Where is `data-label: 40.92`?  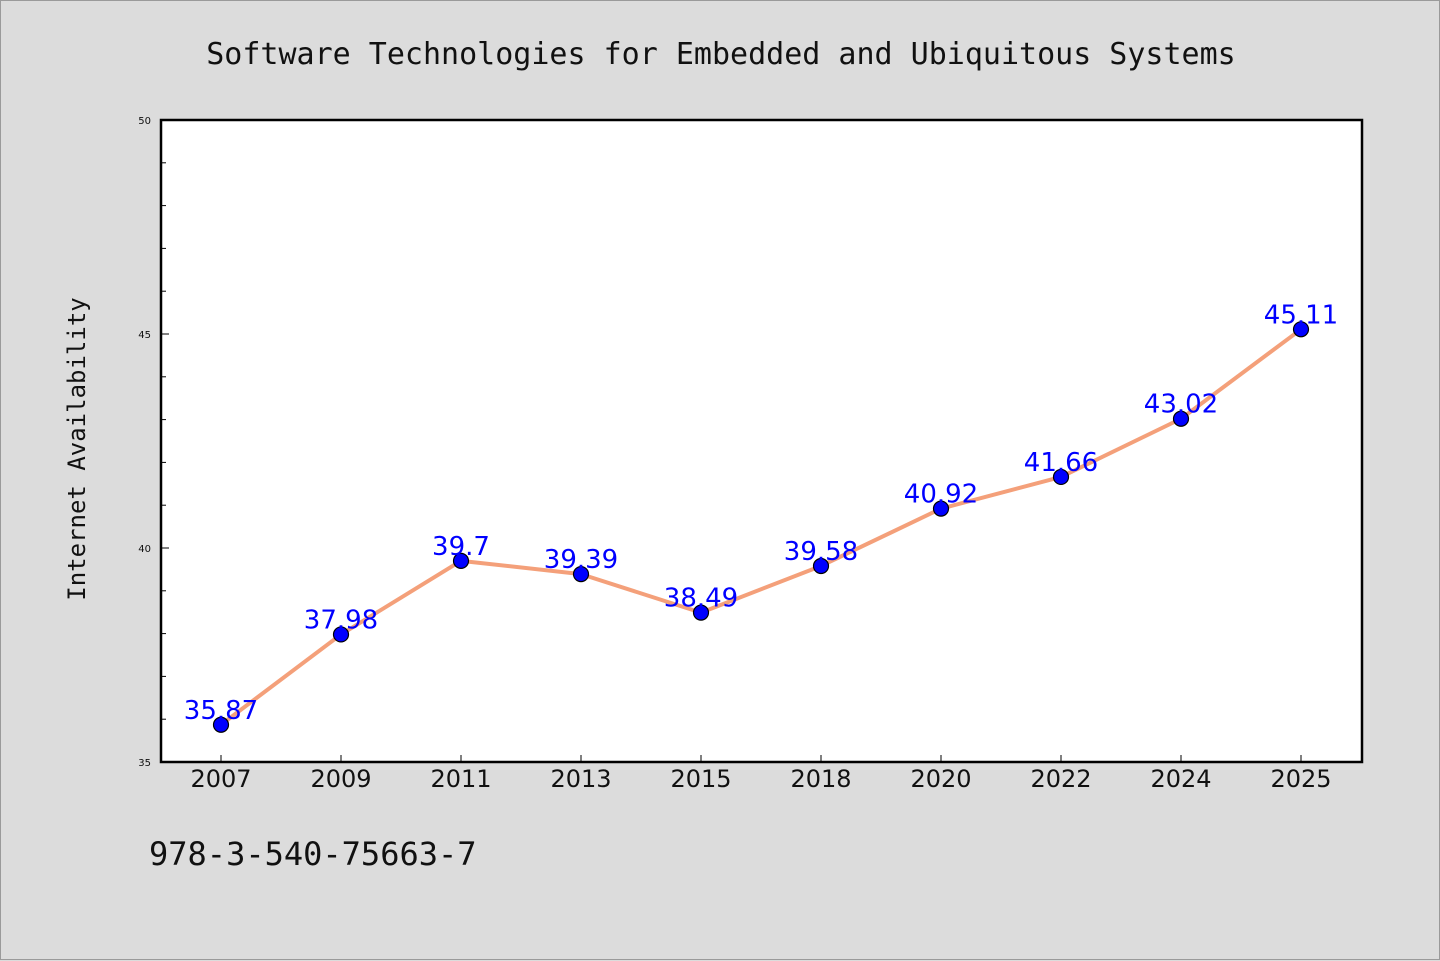 data-label: 40.92 is located at coordinates (941, 495).